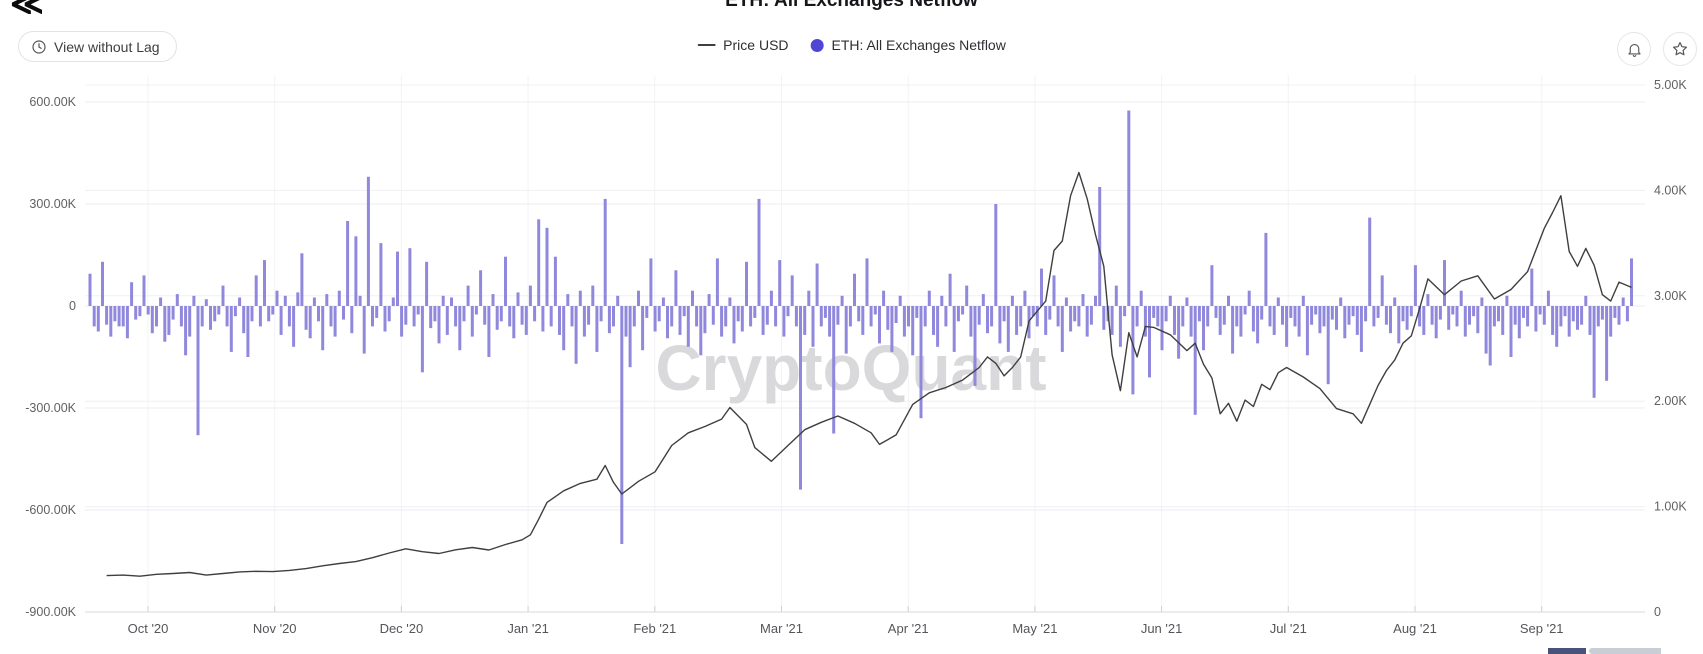 The height and width of the screenshot is (654, 1703). Describe the element at coordinates (39, 46) in the screenshot. I see `clock-icon` at that location.